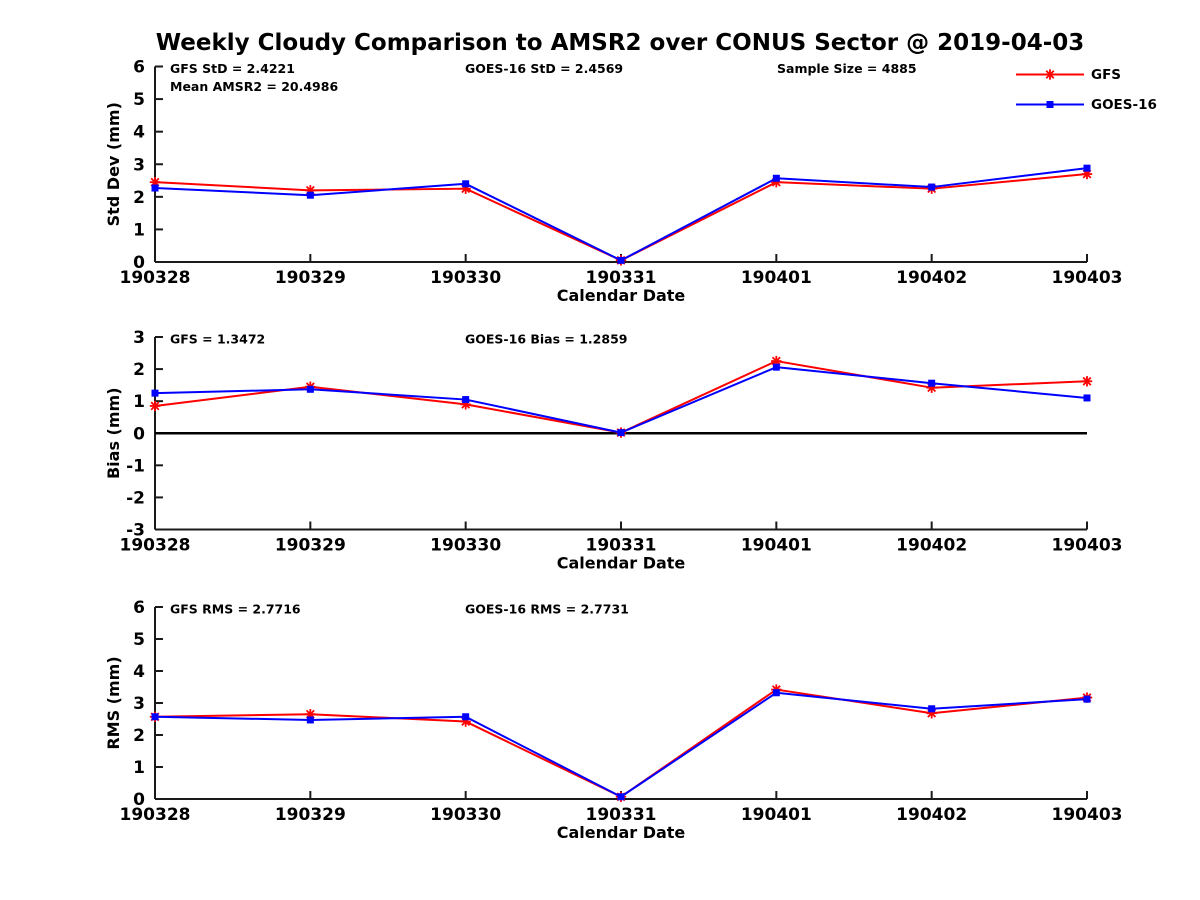 This screenshot has width=1200, height=900. I want to click on stat-annotation: Sample Size = 4885, so click(847, 68).